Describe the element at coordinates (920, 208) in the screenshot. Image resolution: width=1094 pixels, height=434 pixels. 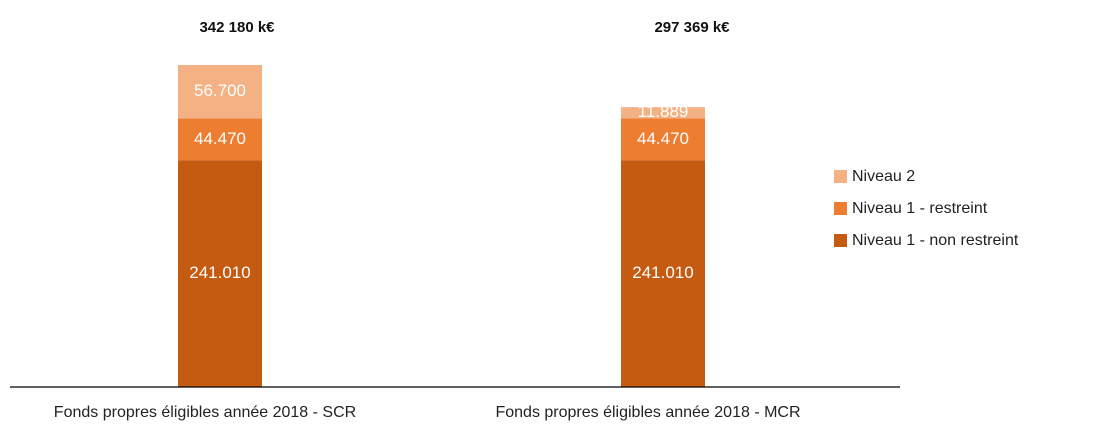
I see `legend-label: Niveau 1 - restreint` at that location.